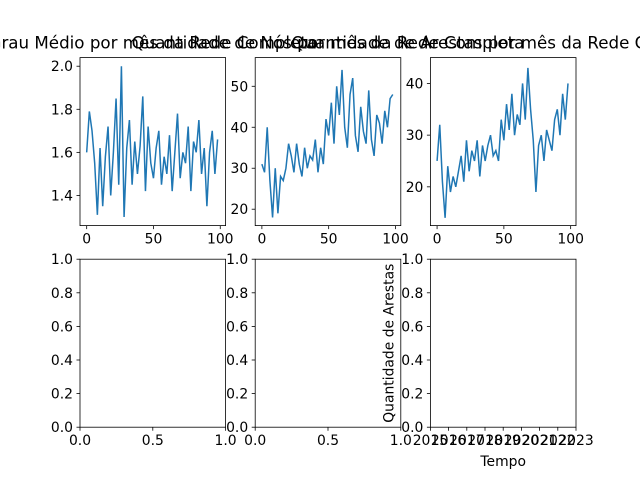  What do you see at coordinates (158, 43) in the screenshot?
I see `chart-title: Grau Médio por mês da Rede Completa` at bounding box center [158, 43].